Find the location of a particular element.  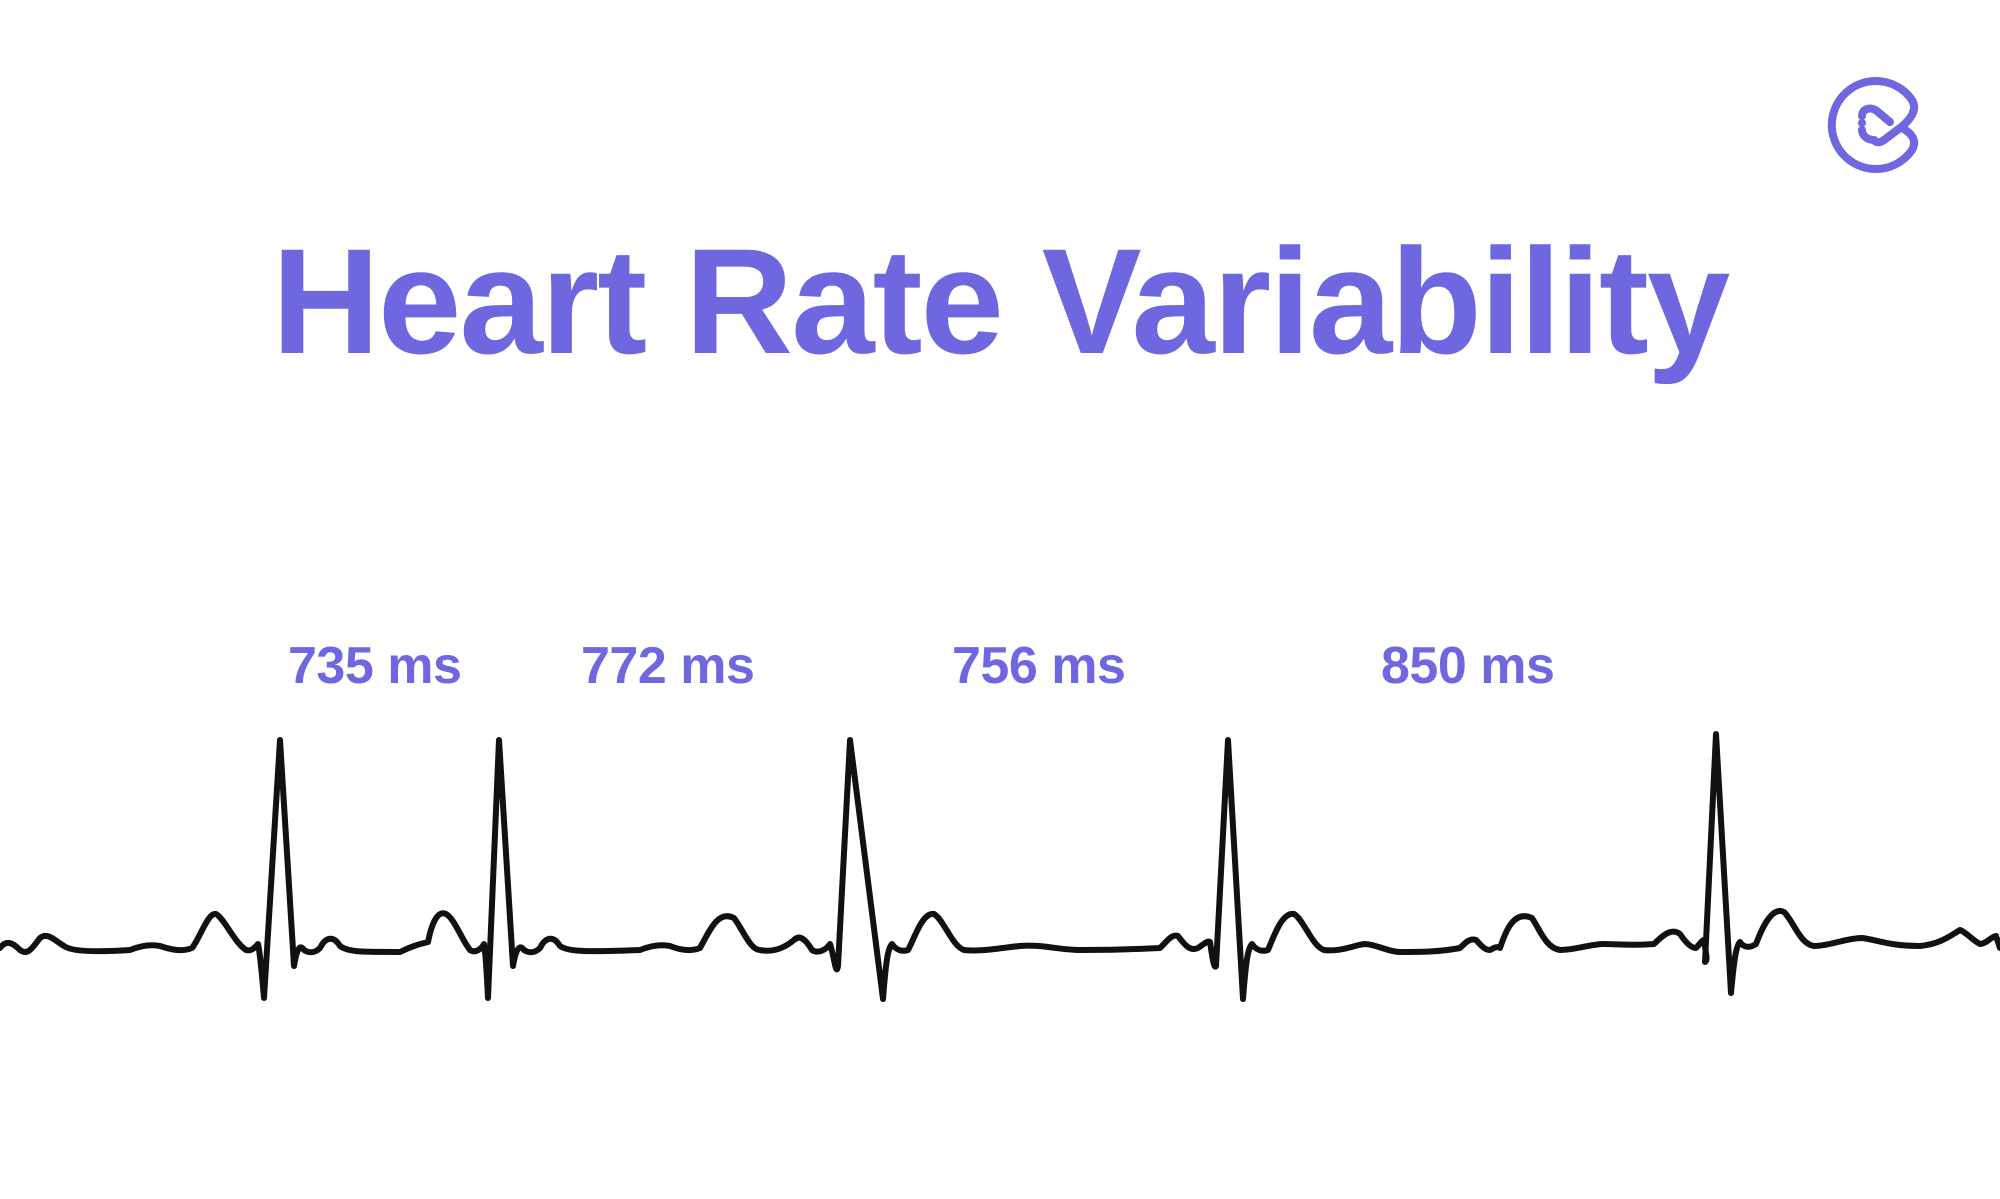

interval-label-1: 735 ms is located at coordinates (375, 666).